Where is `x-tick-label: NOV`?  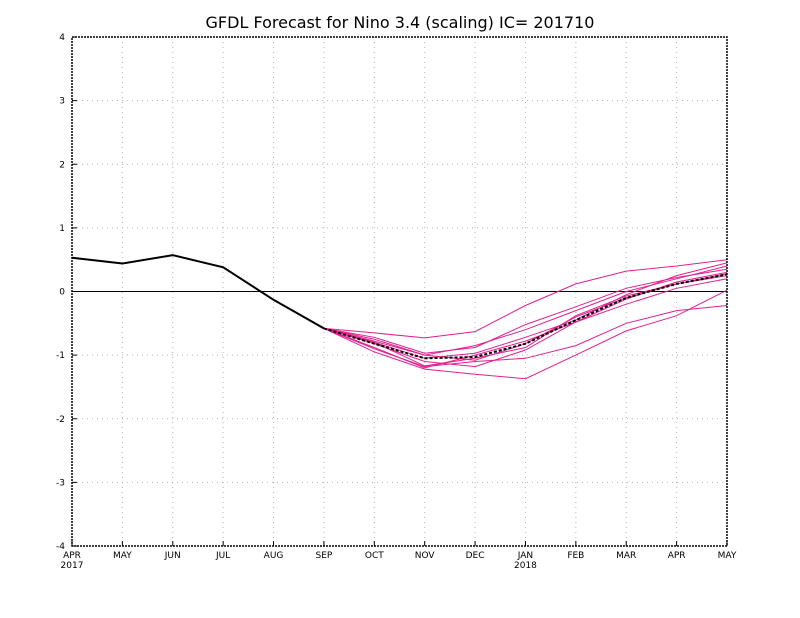
x-tick-label: NOV is located at coordinates (425, 556).